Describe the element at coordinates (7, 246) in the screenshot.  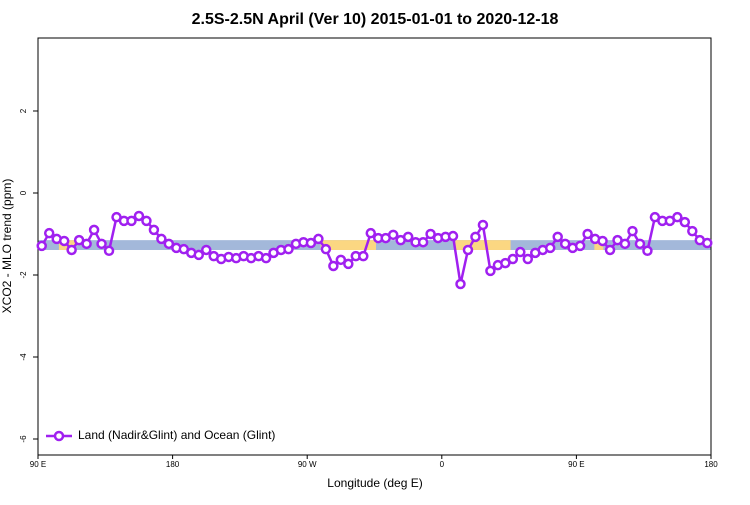
I see `y-axis-label: XCO2 - MLO trend (ppm)` at that location.